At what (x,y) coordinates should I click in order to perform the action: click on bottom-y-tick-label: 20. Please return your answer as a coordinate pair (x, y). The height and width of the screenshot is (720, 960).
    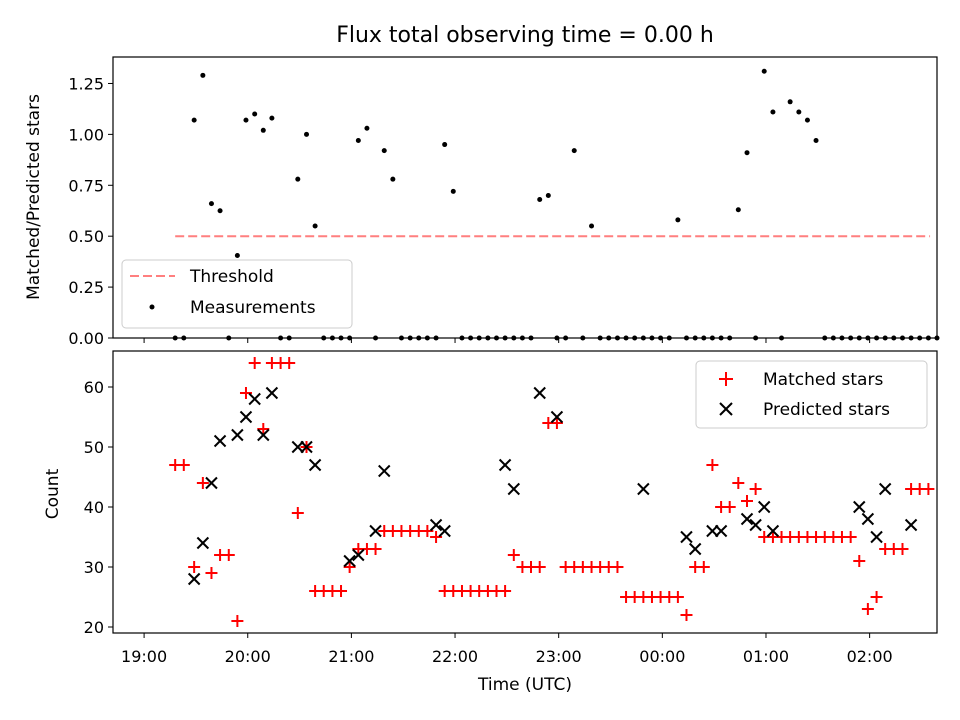
    Looking at the image, I should click on (94, 627).